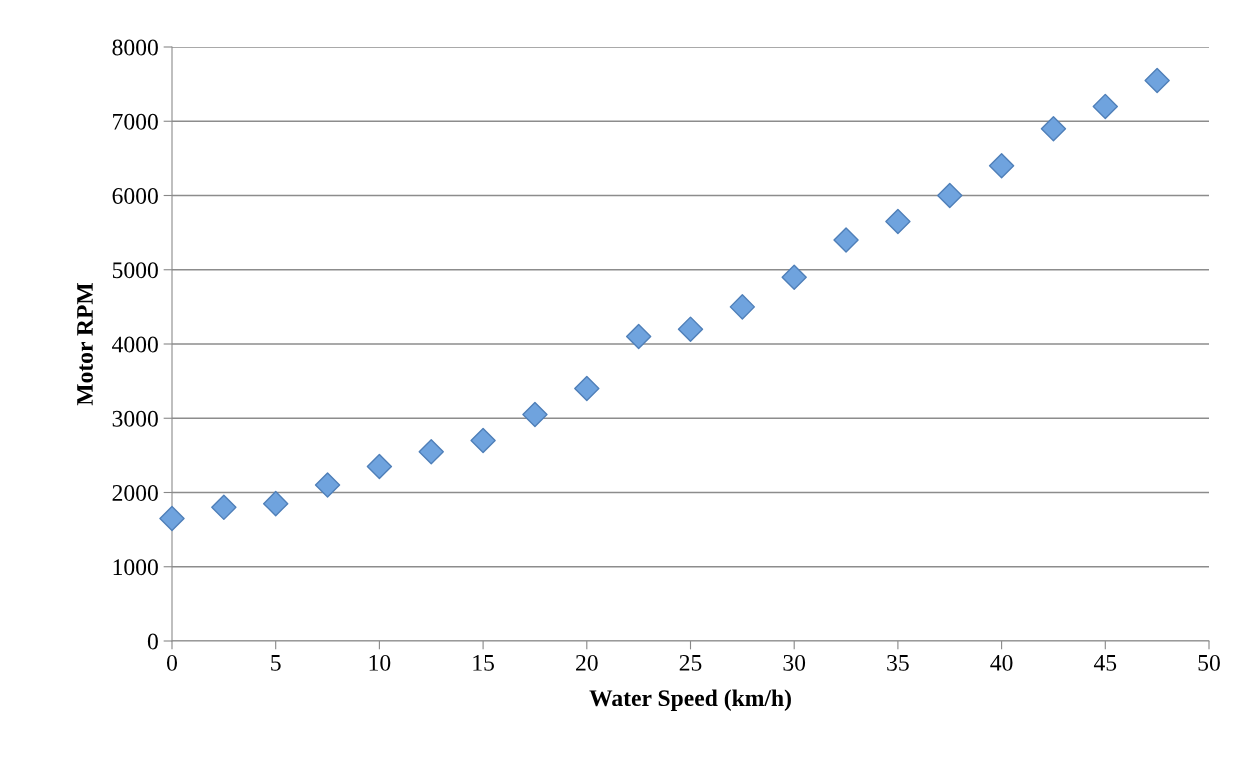 This screenshot has width=1244, height=762. I want to click on y-tick-label: 1000, so click(135, 567).